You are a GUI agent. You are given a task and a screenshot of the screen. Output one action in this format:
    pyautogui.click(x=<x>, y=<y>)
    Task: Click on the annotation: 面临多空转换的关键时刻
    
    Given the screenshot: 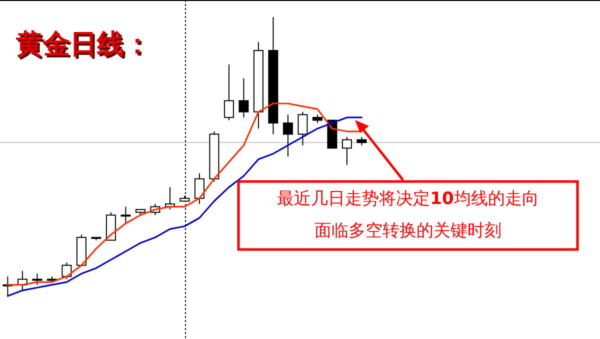 What is the action you would take?
    pyautogui.click(x=408, y=231)
    